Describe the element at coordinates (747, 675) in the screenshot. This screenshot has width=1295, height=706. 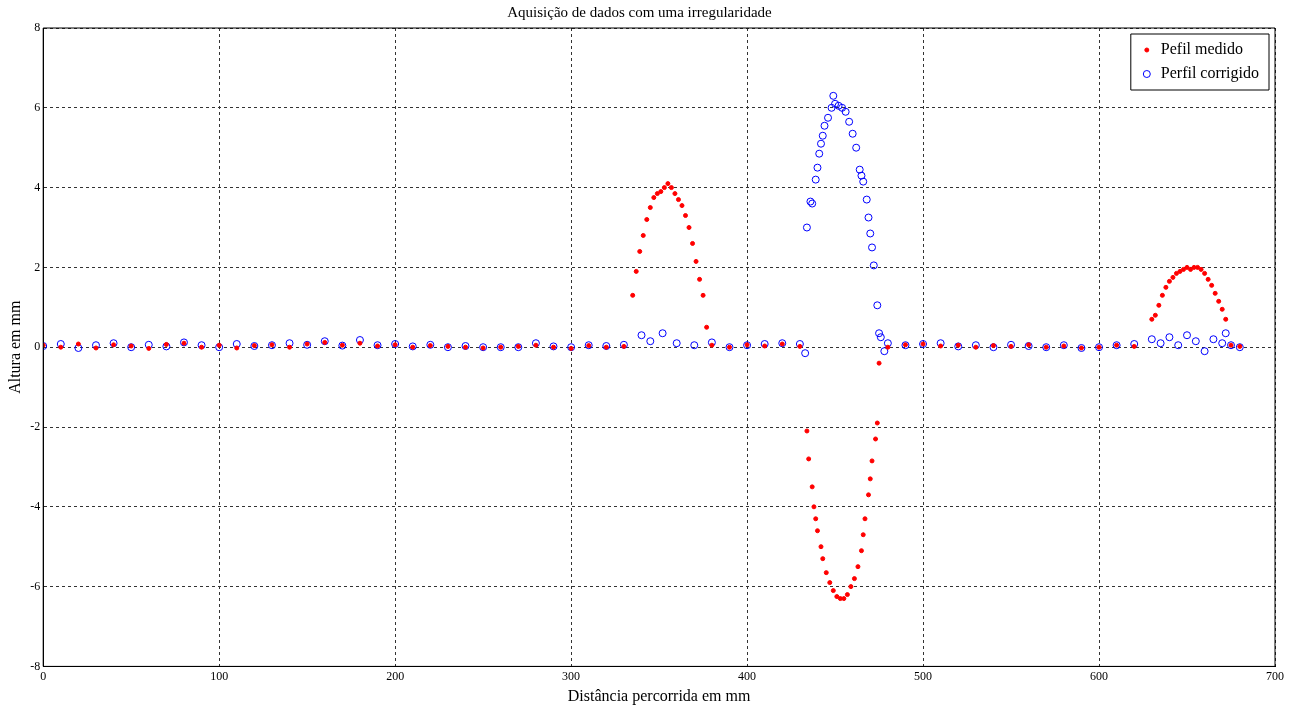
I see `x-tick-label: 400` at that location.